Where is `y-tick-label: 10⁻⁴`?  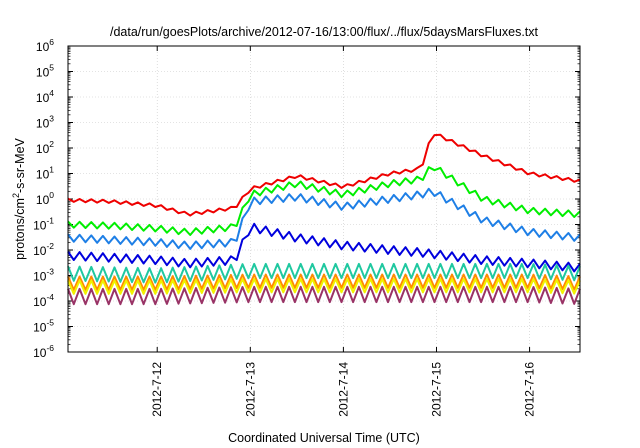
y-tick-label: 10⁻⁴ is located at coordinates (43, 300).